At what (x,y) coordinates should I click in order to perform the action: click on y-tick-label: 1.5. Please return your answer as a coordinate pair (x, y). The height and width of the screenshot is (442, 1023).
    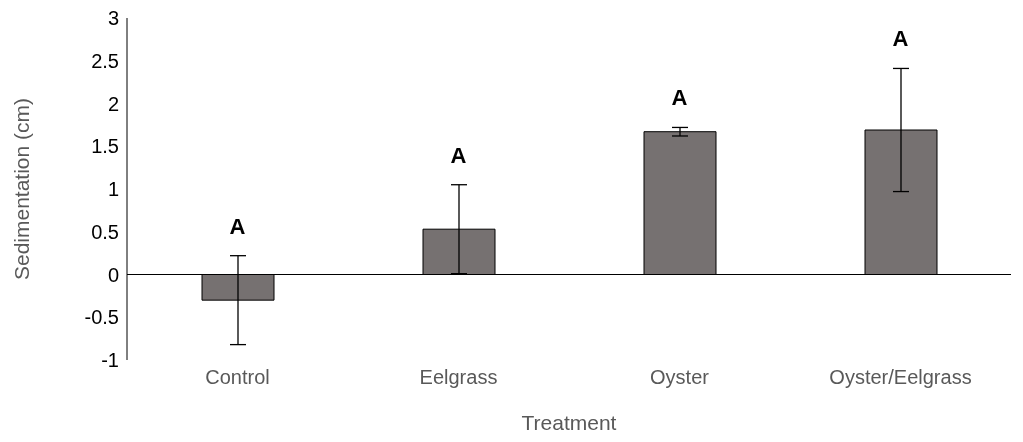
    Looking at the image, I should click on (105, 146).